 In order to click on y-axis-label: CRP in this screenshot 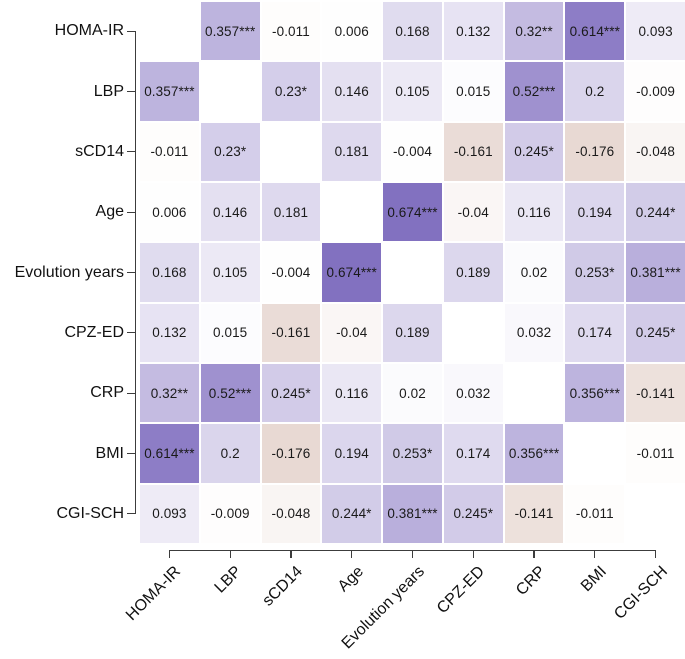, I will do `click(107, 393)`.